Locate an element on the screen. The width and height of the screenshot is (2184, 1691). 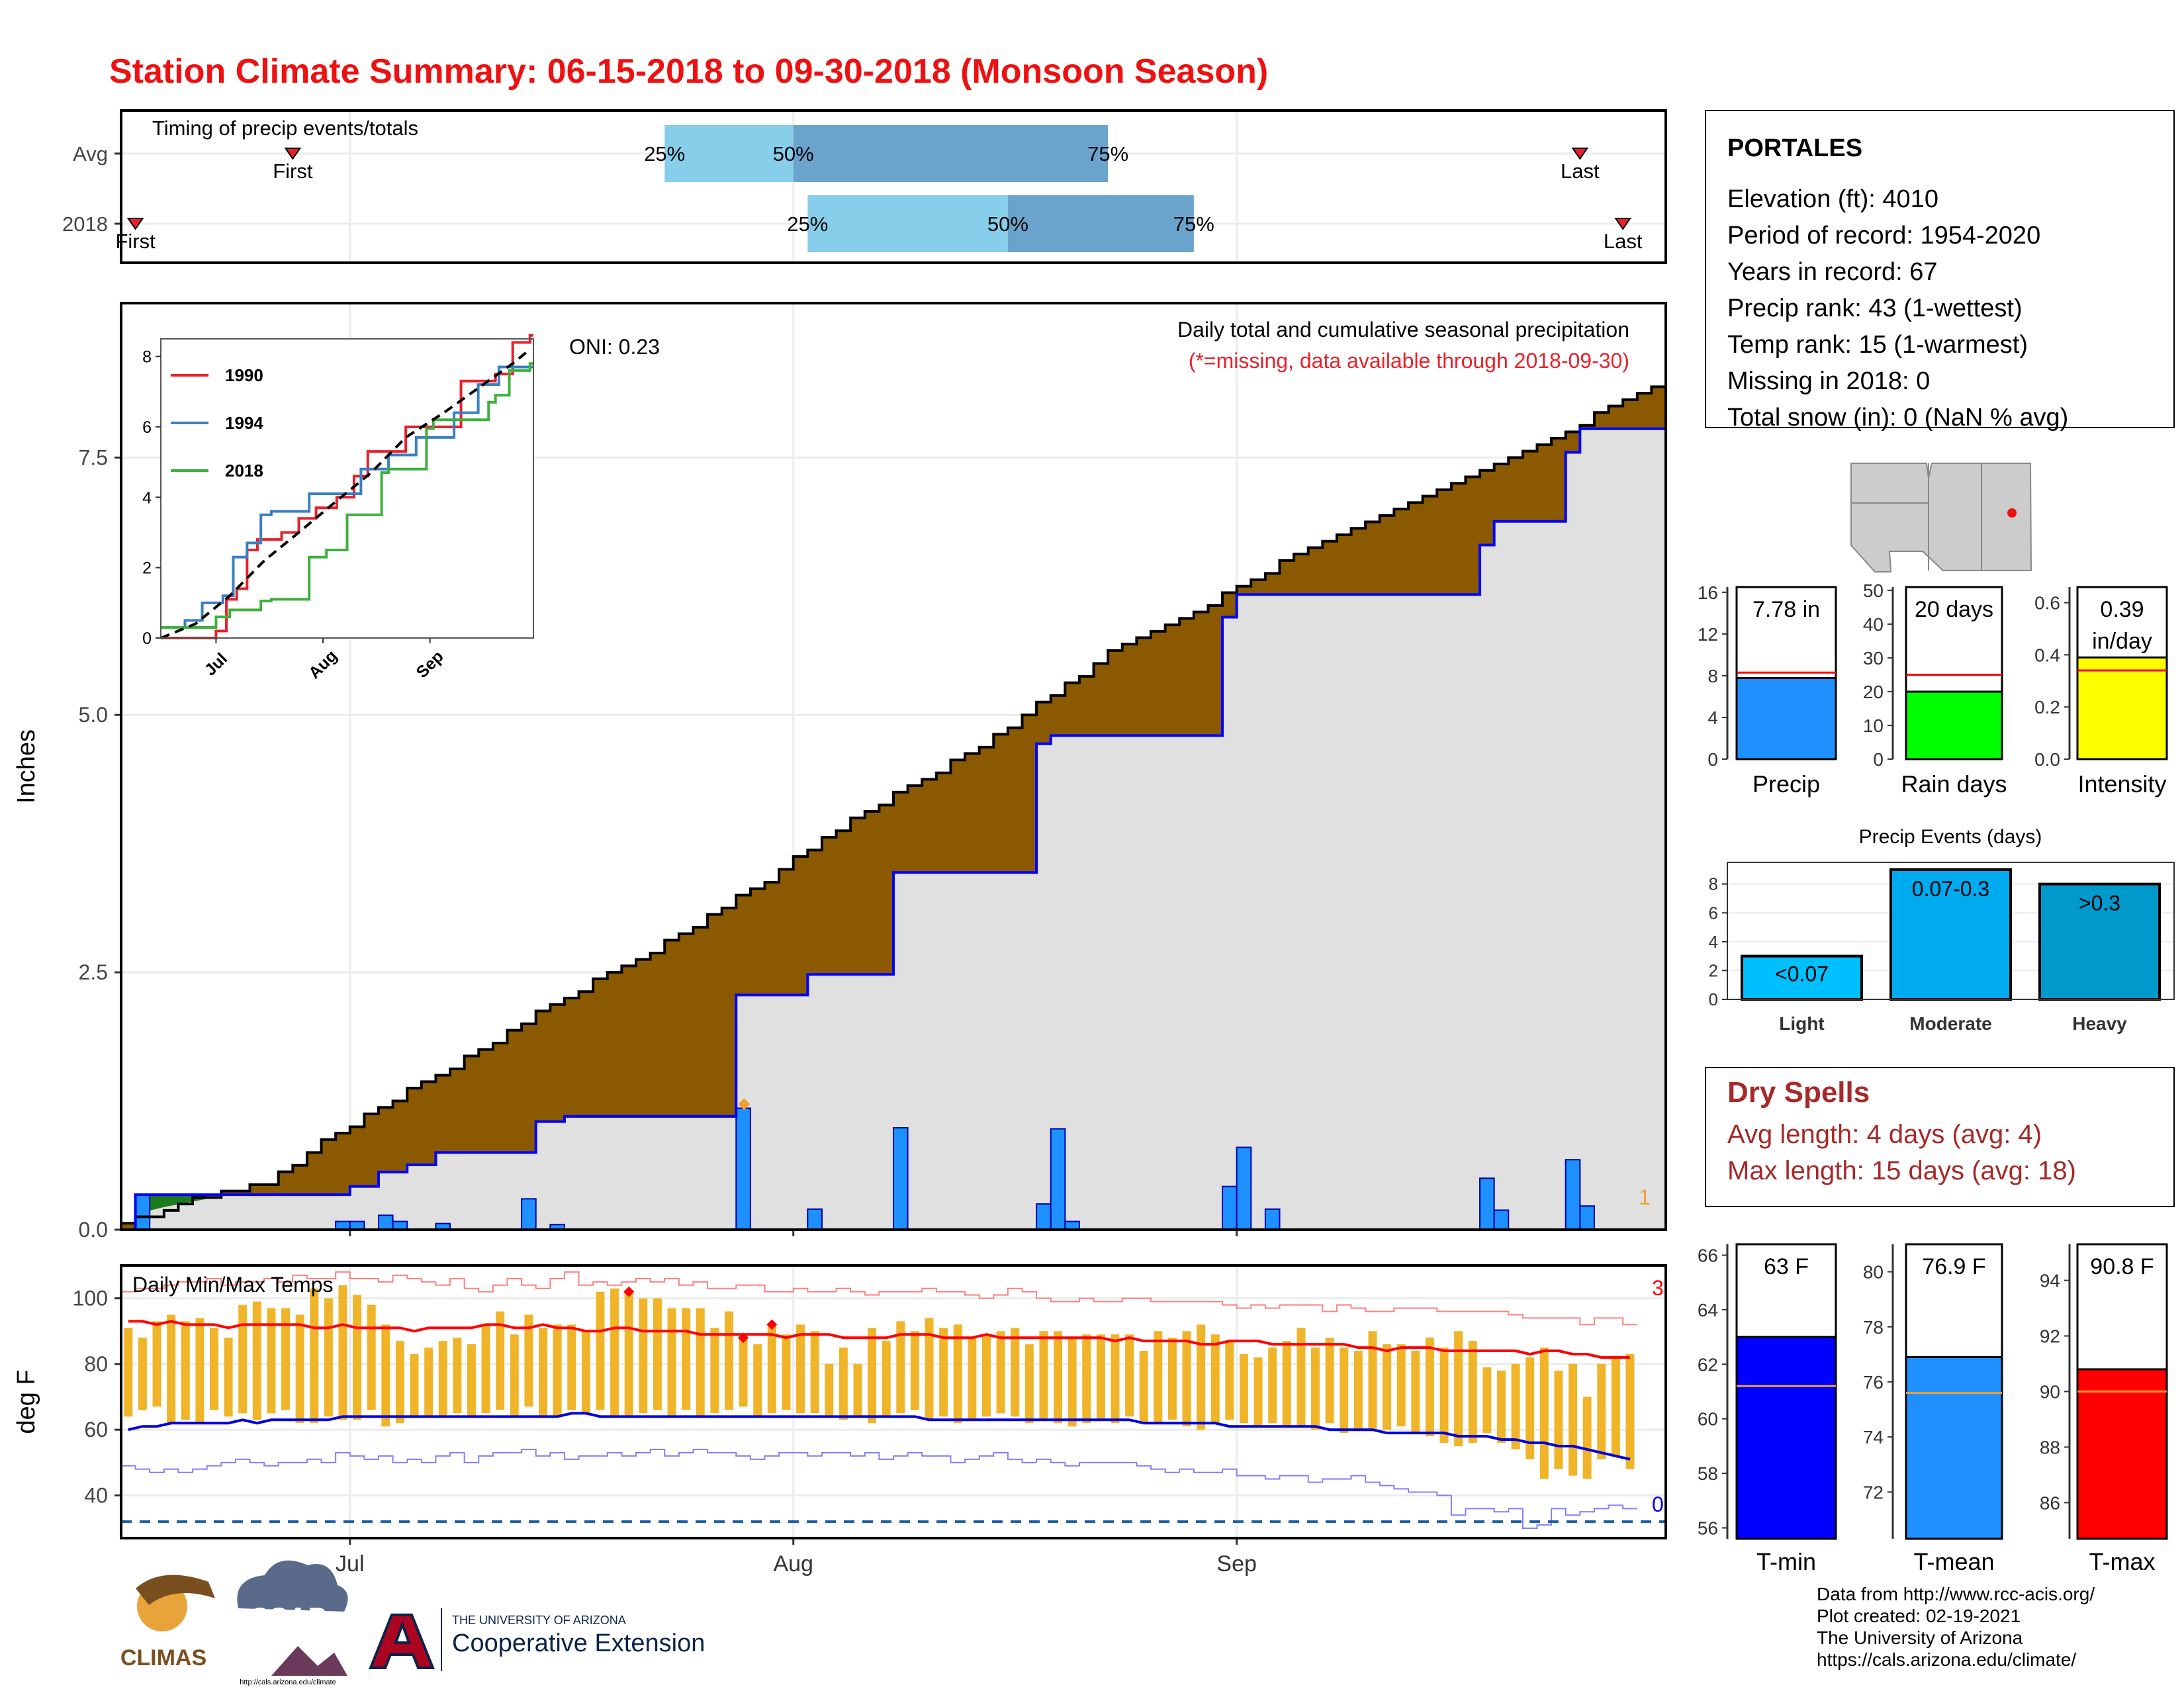
average-max-line is located at coordinates (879, 1339).